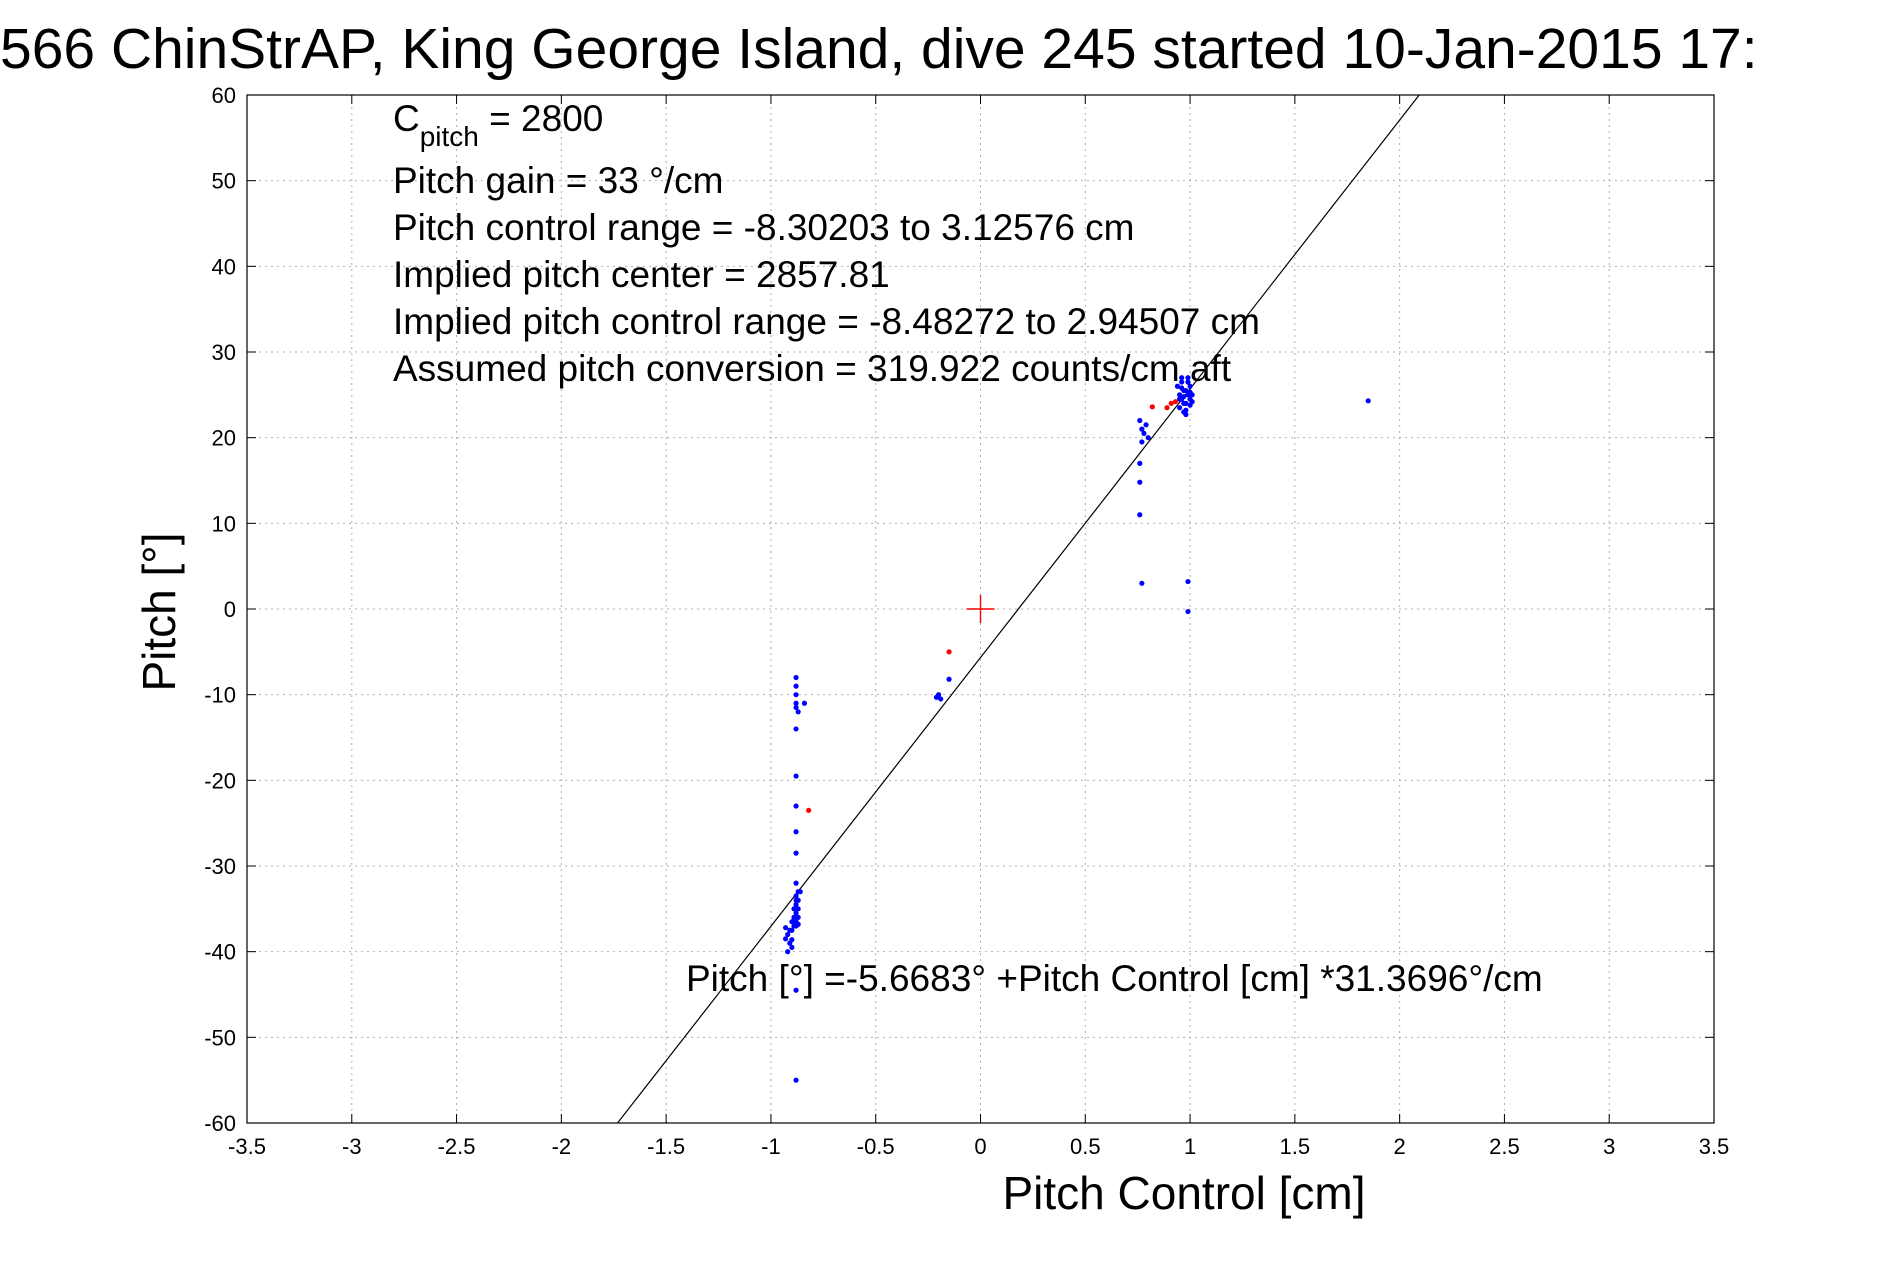 This screenshot has width=1891, height=1262. Describe the element at coordinates (224, 181) in the screenshot. I see `y-tick-label: 50` at that location.